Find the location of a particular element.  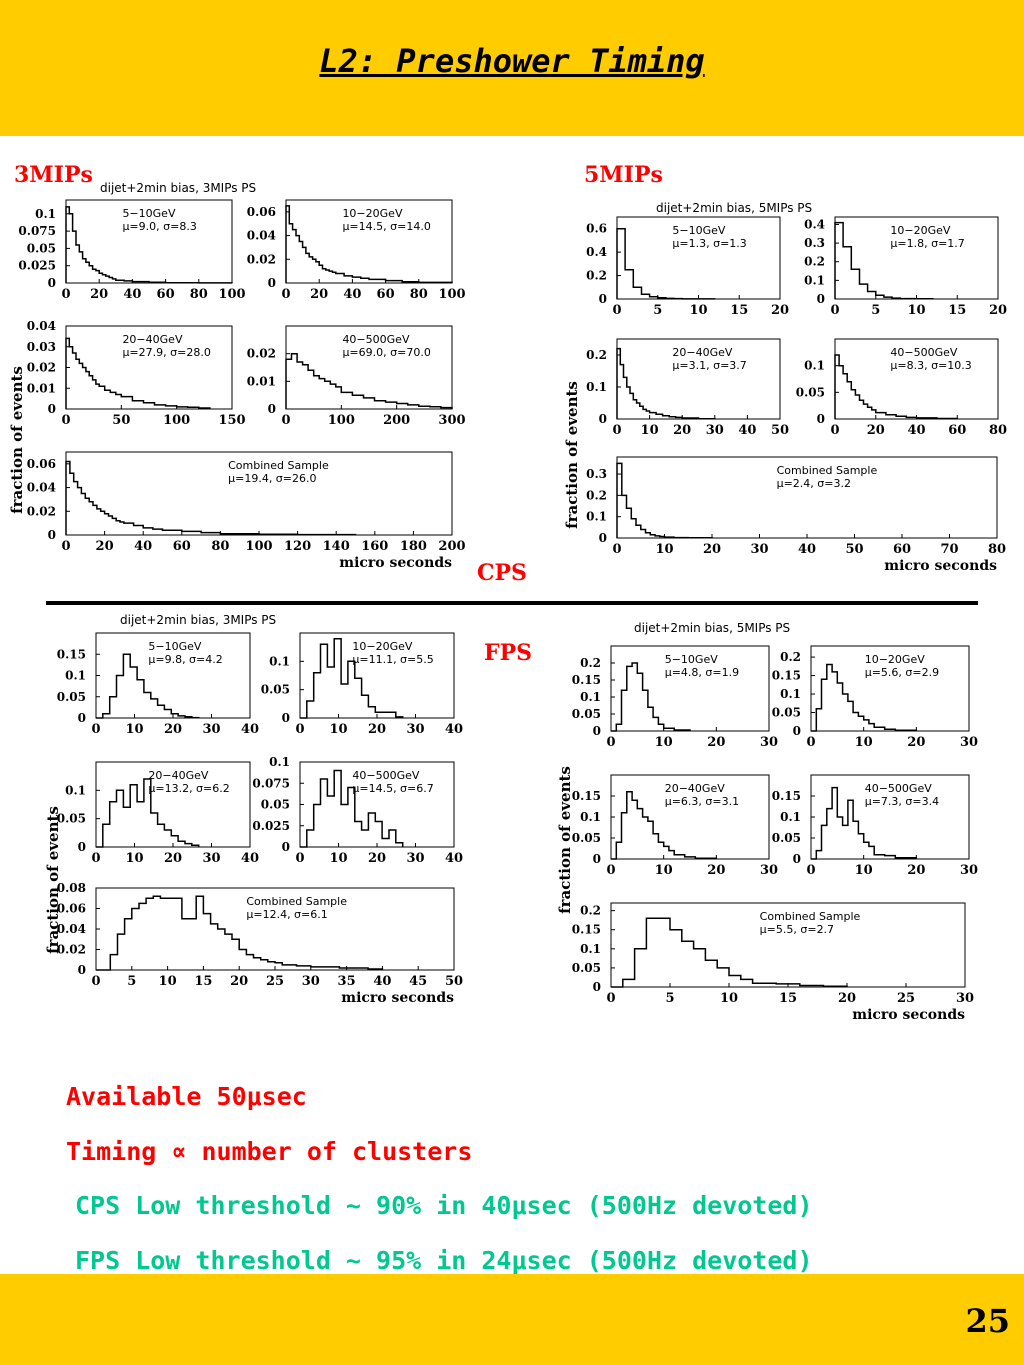

legend-stats: μ=11.1, σ=5.5 is located at coordinates (392, 659).